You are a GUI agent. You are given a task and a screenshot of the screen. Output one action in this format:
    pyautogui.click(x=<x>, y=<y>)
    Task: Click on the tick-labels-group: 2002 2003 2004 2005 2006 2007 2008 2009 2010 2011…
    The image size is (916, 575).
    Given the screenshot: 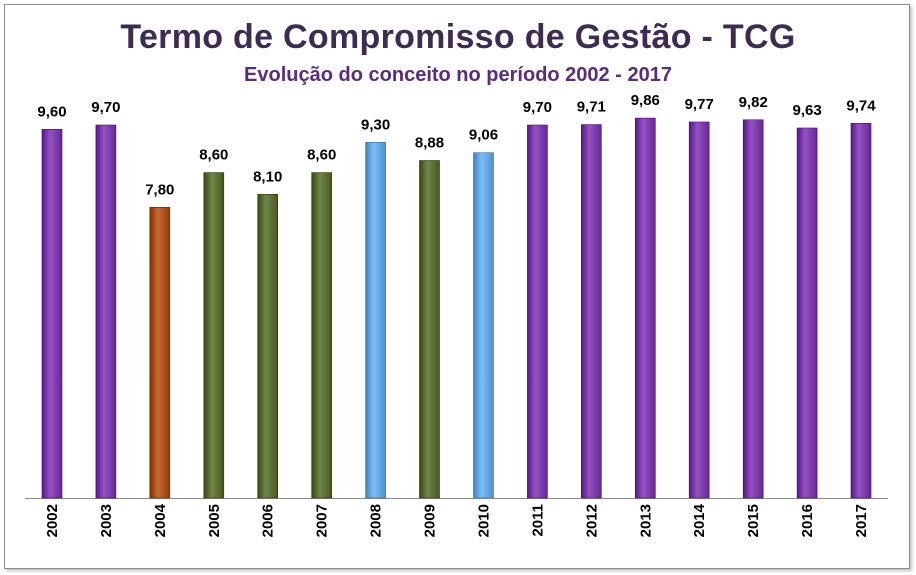 What is the action you would take?
    pyautogui.click(x=457, y=520)
    